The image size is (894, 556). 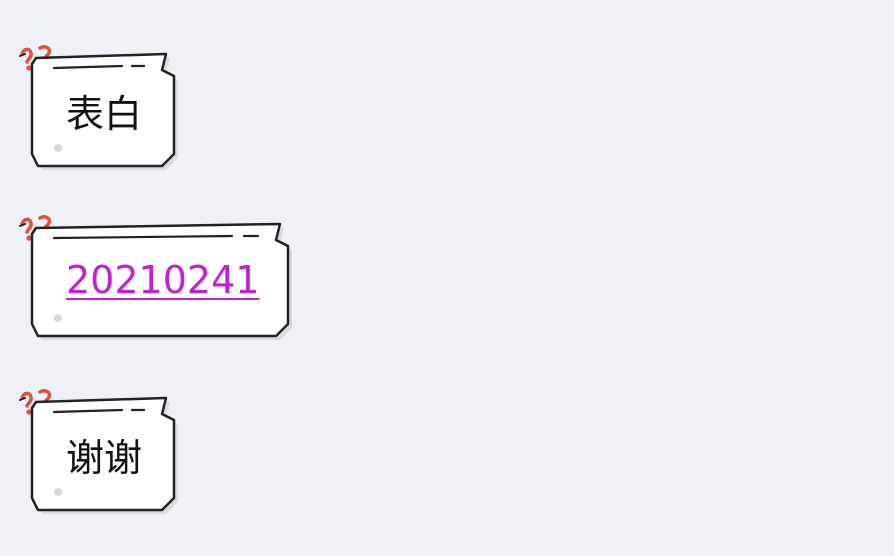 I want to click on message-bubble: 表白, so click(x=106, y=112).